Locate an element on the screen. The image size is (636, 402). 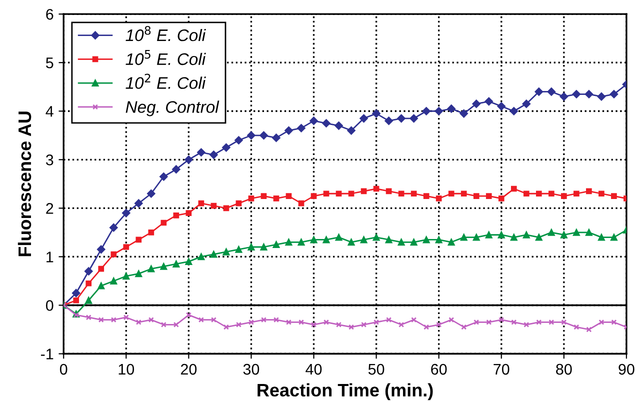
legend-label: Neg. Control is located at coordinates (173, 108).